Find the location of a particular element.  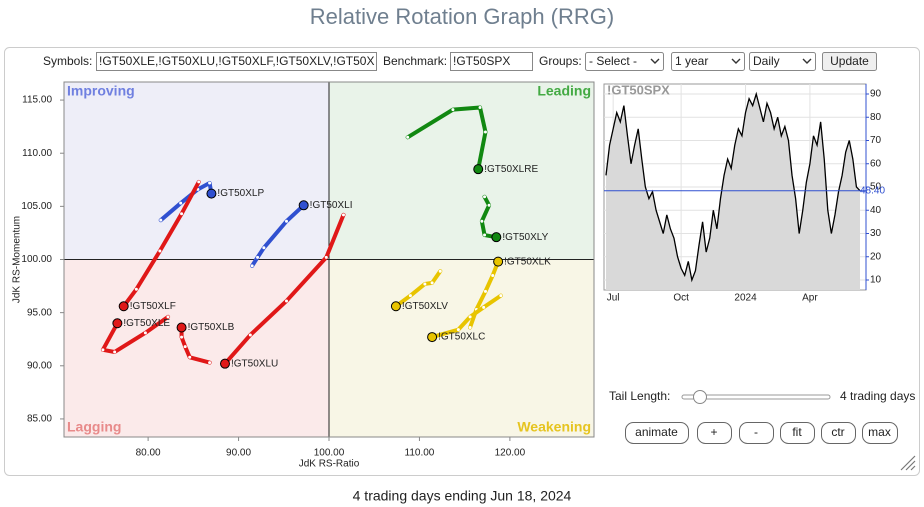

last-value-label: 48.40 is located at coordinates (872, 190).